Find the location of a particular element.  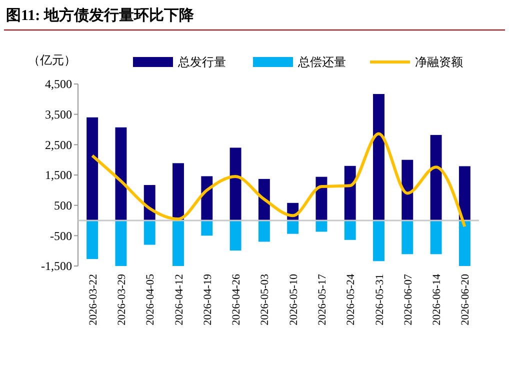

x-tick-label: 2026-05-17 is located at coordinates (322, 300).